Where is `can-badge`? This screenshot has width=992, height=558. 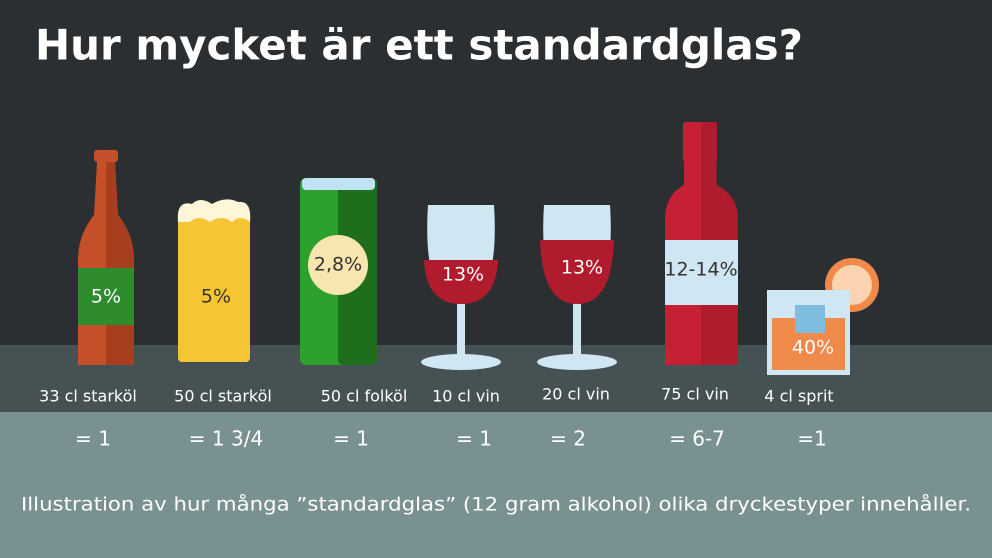
can-badge is located at coordinates (338, 265).